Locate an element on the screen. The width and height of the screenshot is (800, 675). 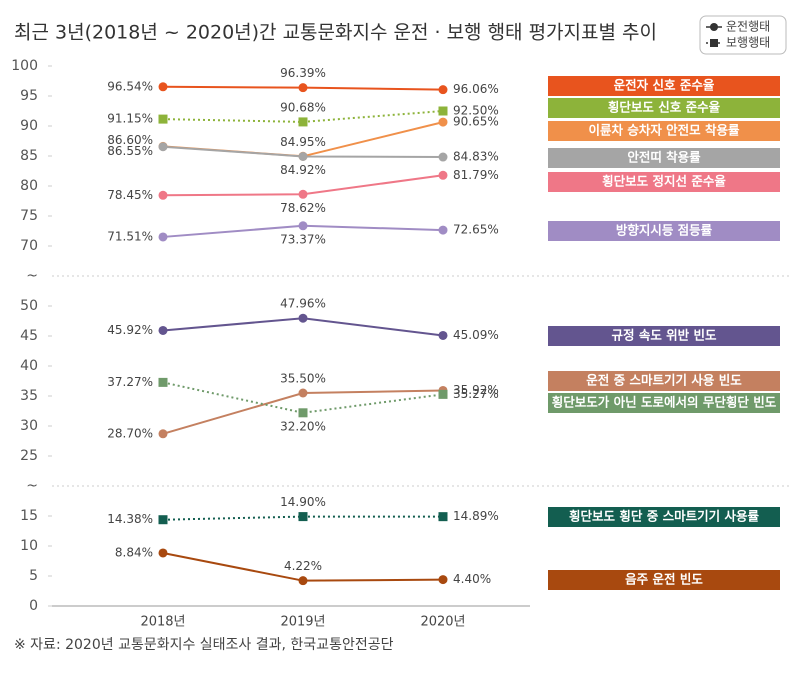
legend-box is located at coordinates (743, 35).